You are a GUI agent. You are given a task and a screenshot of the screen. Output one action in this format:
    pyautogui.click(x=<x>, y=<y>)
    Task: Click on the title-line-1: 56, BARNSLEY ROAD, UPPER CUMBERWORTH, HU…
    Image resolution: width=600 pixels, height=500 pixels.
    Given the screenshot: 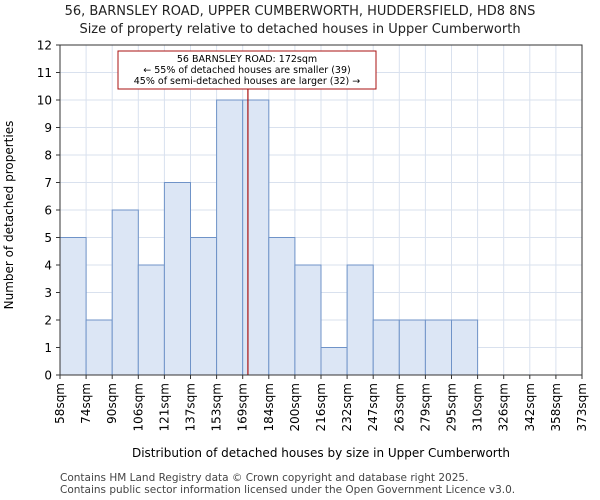 What is the action you would take?
    pyautogui.click(x=300, y=11)
    